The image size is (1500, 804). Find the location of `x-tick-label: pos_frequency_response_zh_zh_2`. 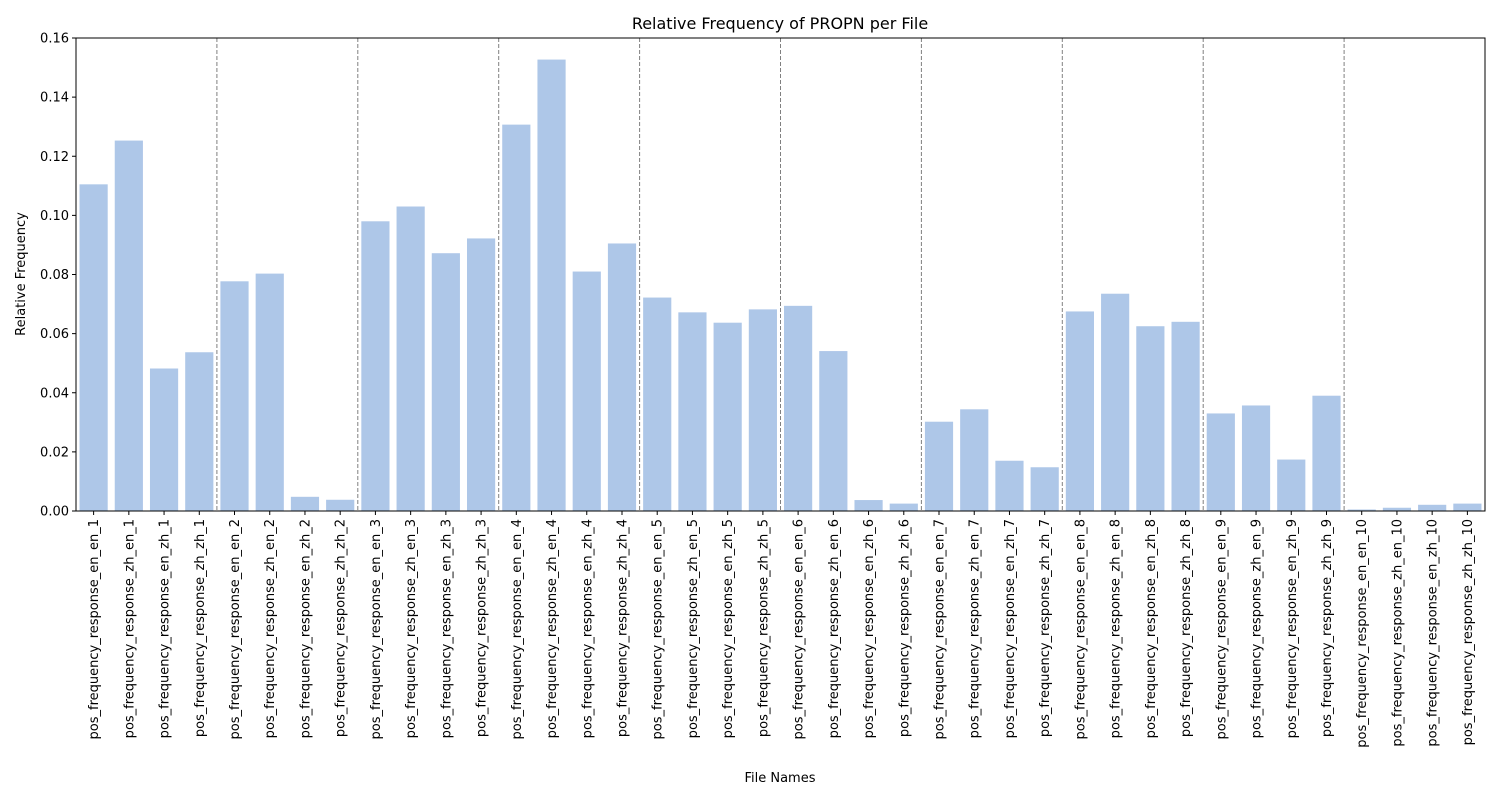

x-tick-label: pos_frequency_response_zh_zh_2 is located at coordinates (341, 628).